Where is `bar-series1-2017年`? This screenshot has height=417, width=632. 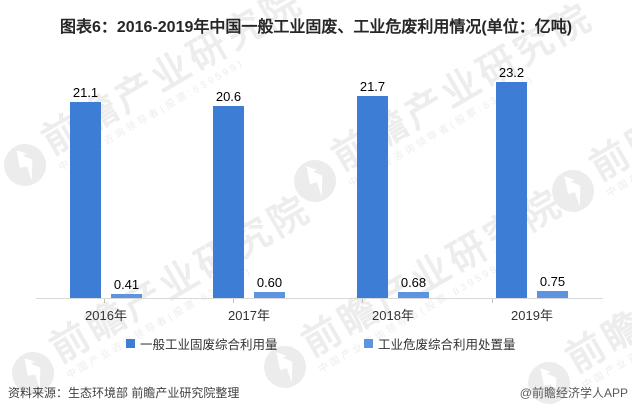 bar-series1-2017年 is located at coordinates (228, 202).